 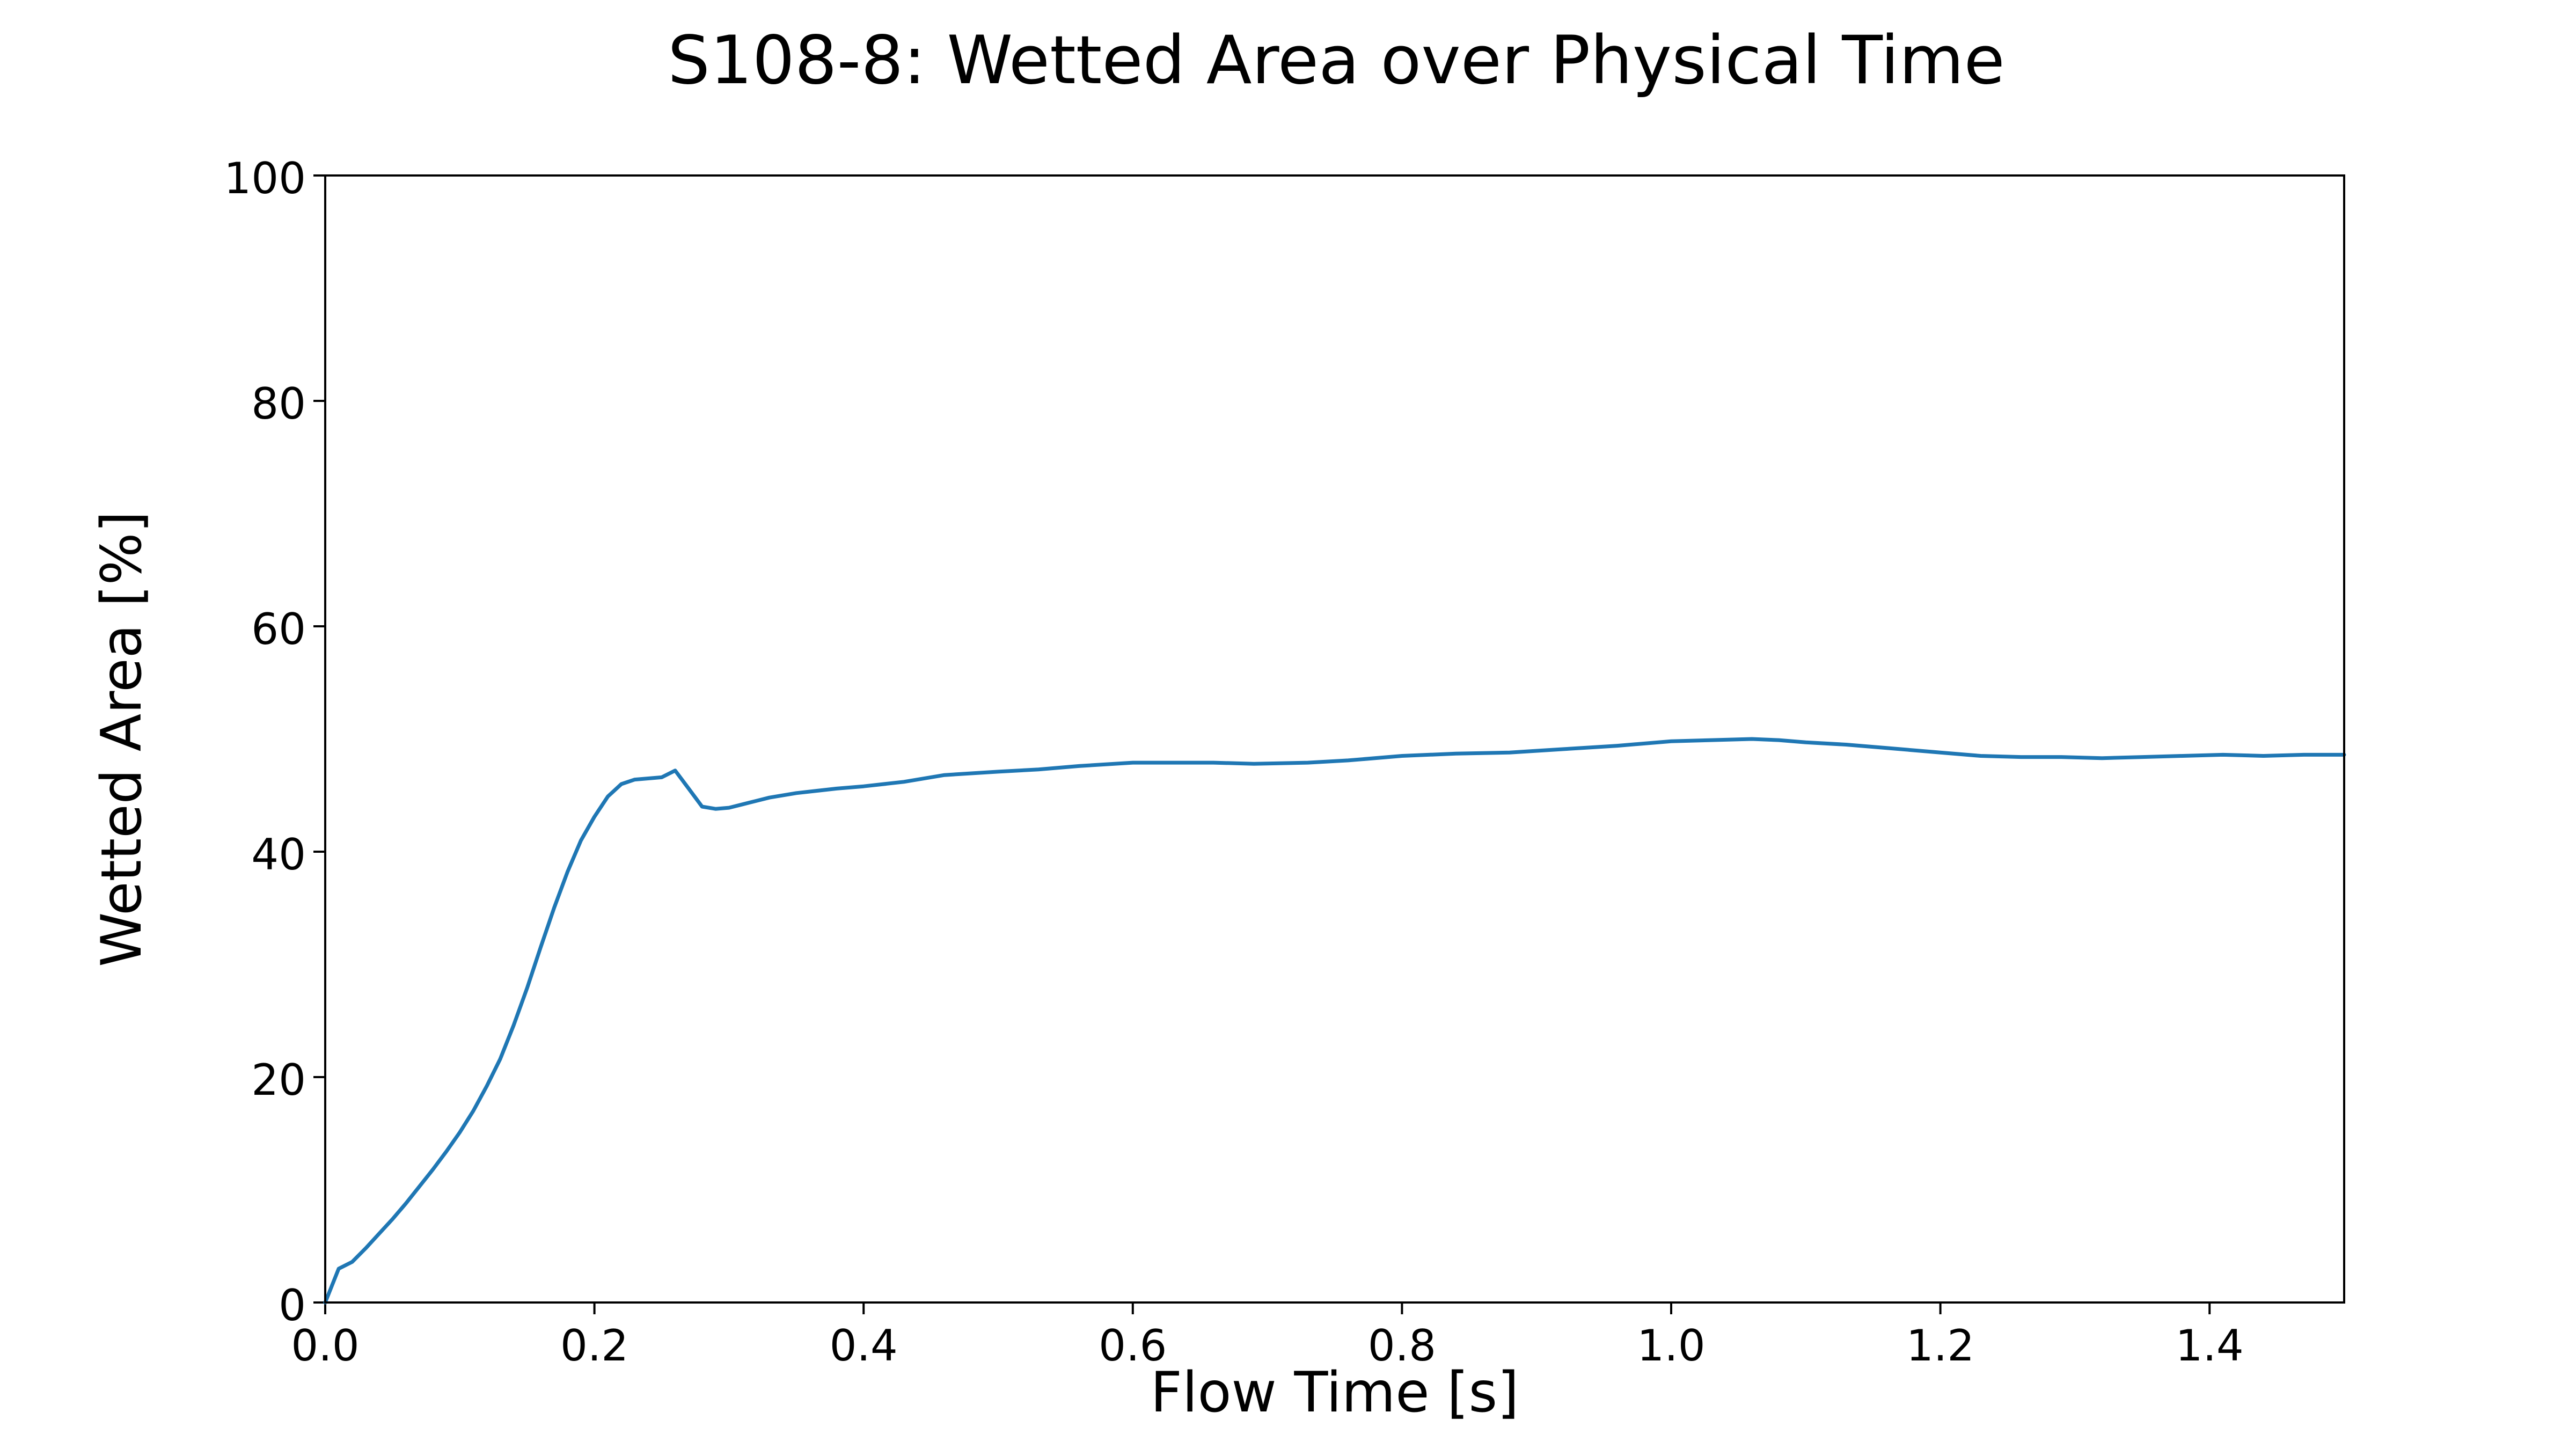 What do you see at coordinates (278, 1080) in the screenshot?
I see `y-tick-label: 20` at bounding box center [278, 1080].